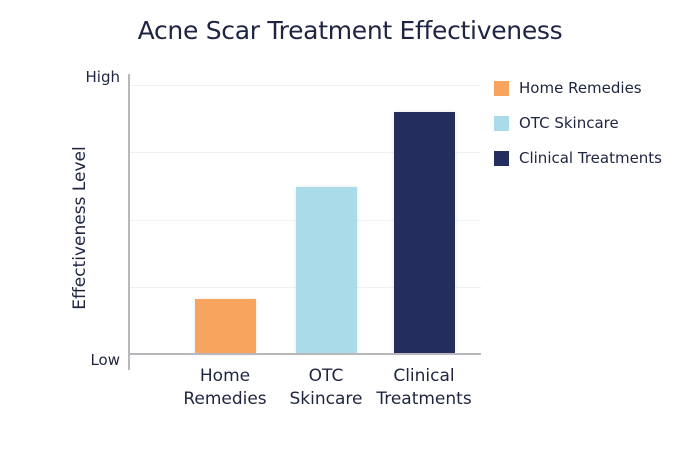 This screenshot has height=450, width=700. I want to click on x-label-line: Skincare, so click(326, 399).